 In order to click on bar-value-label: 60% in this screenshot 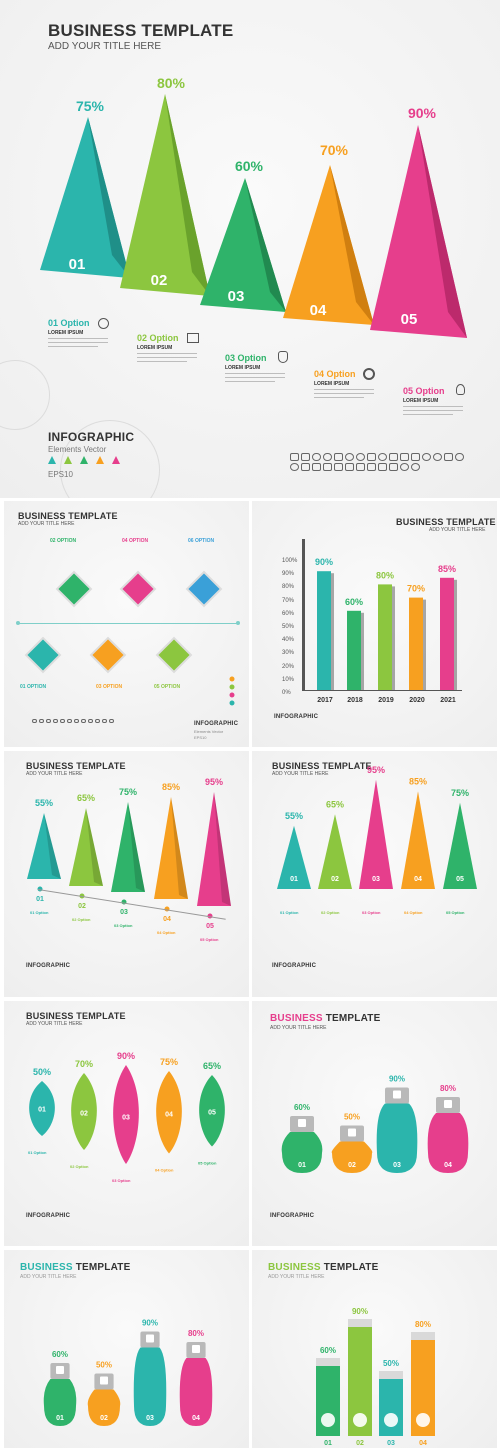, I will do `click(354, 602)`.